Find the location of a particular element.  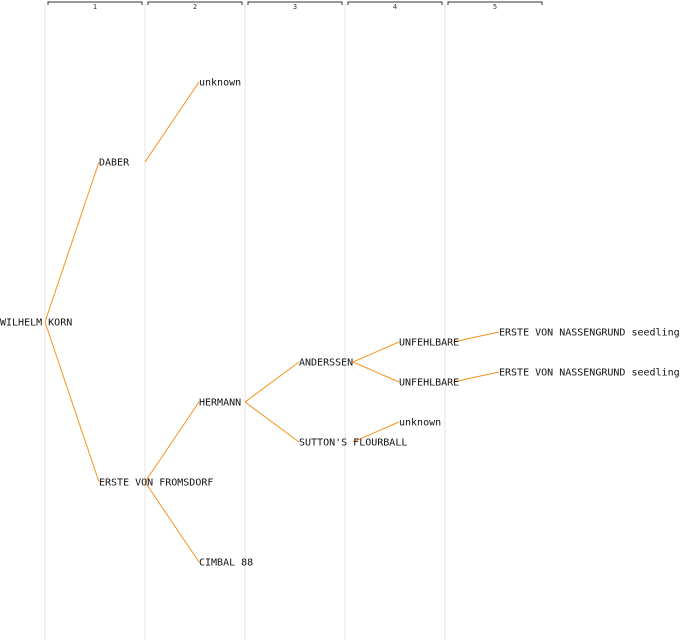

generation-number: 3 is located at coordinates (295, 7).